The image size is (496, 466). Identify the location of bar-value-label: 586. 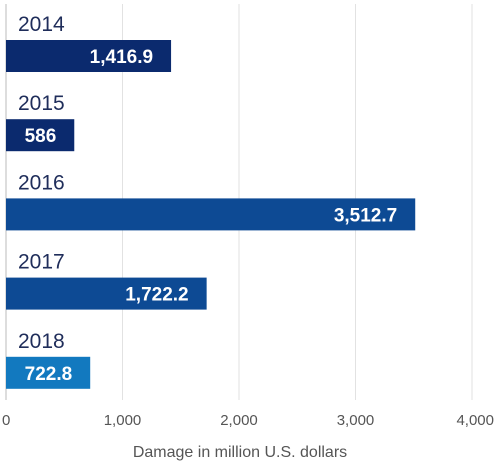
(41, 136).